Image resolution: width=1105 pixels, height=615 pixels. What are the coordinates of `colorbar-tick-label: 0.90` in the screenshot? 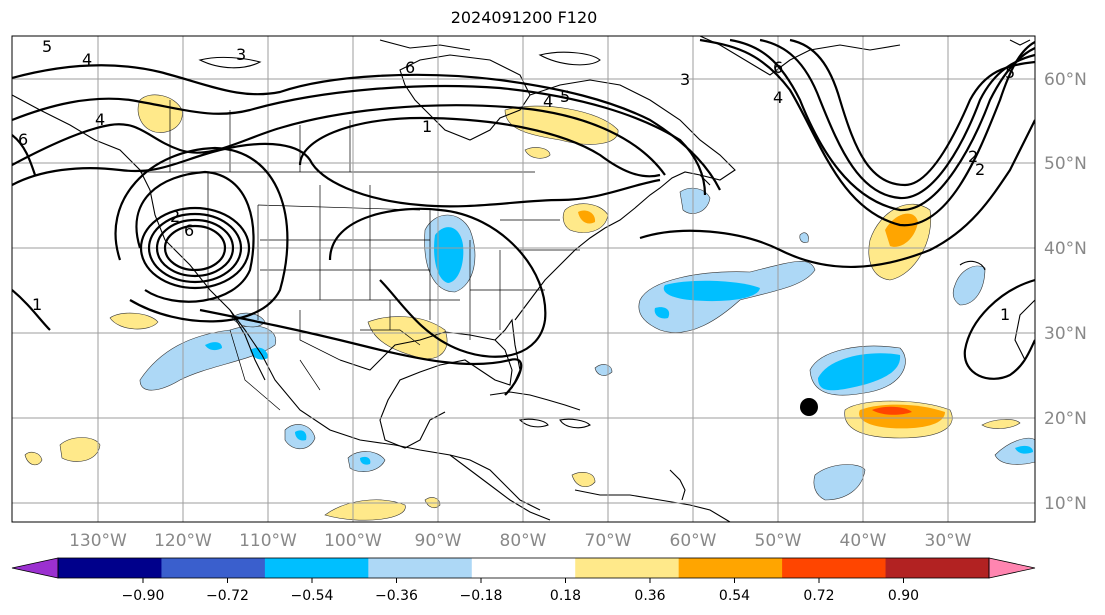 It's located at (903, 596).